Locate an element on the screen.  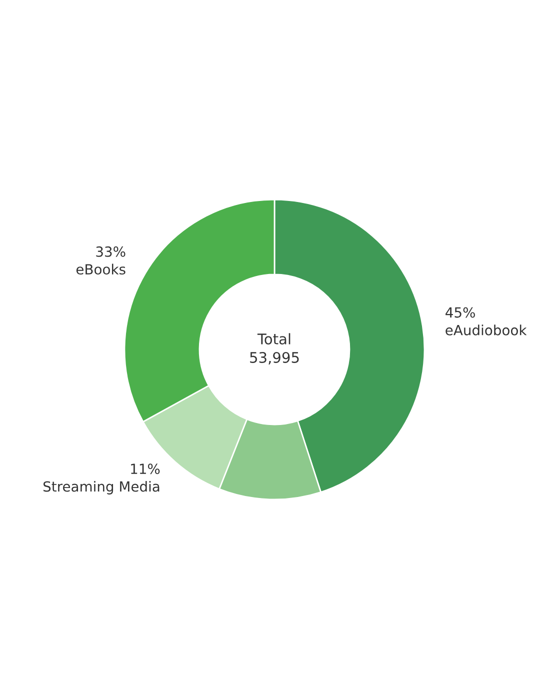
slice-label: eBooks is located at coordinates (101, 269).